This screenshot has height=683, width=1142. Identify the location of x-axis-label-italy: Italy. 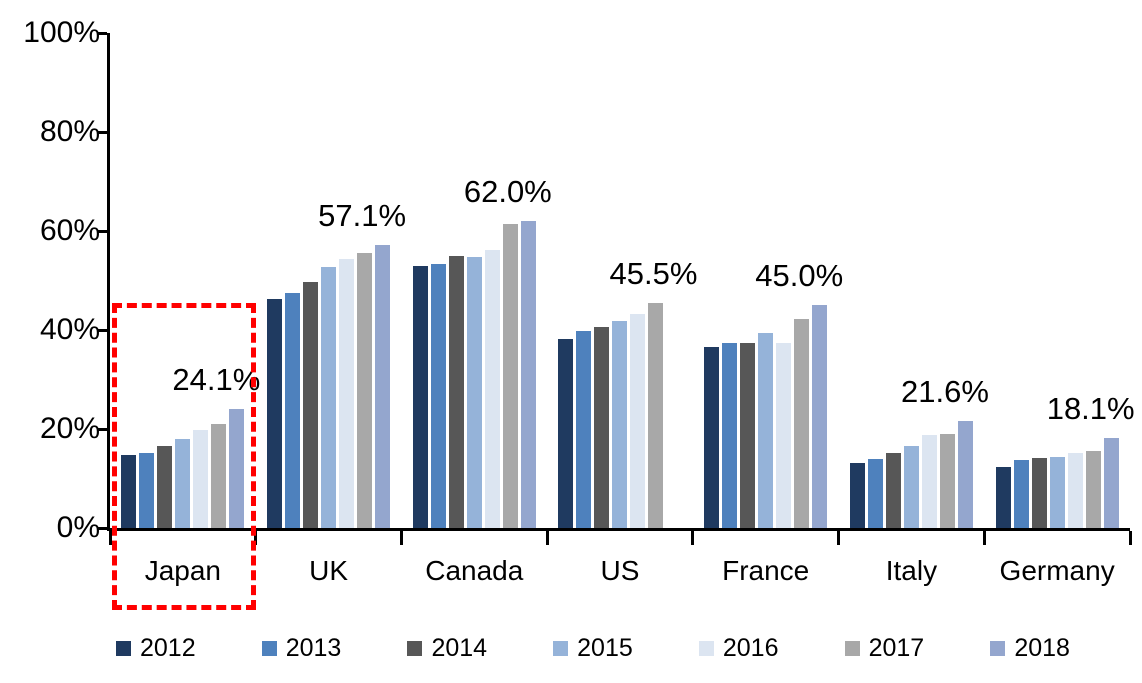
(911, 570).